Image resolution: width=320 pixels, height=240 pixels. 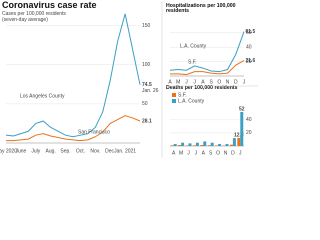 I want to click on chart-title: Coronavirus case rate, so click(x=49, y=5).